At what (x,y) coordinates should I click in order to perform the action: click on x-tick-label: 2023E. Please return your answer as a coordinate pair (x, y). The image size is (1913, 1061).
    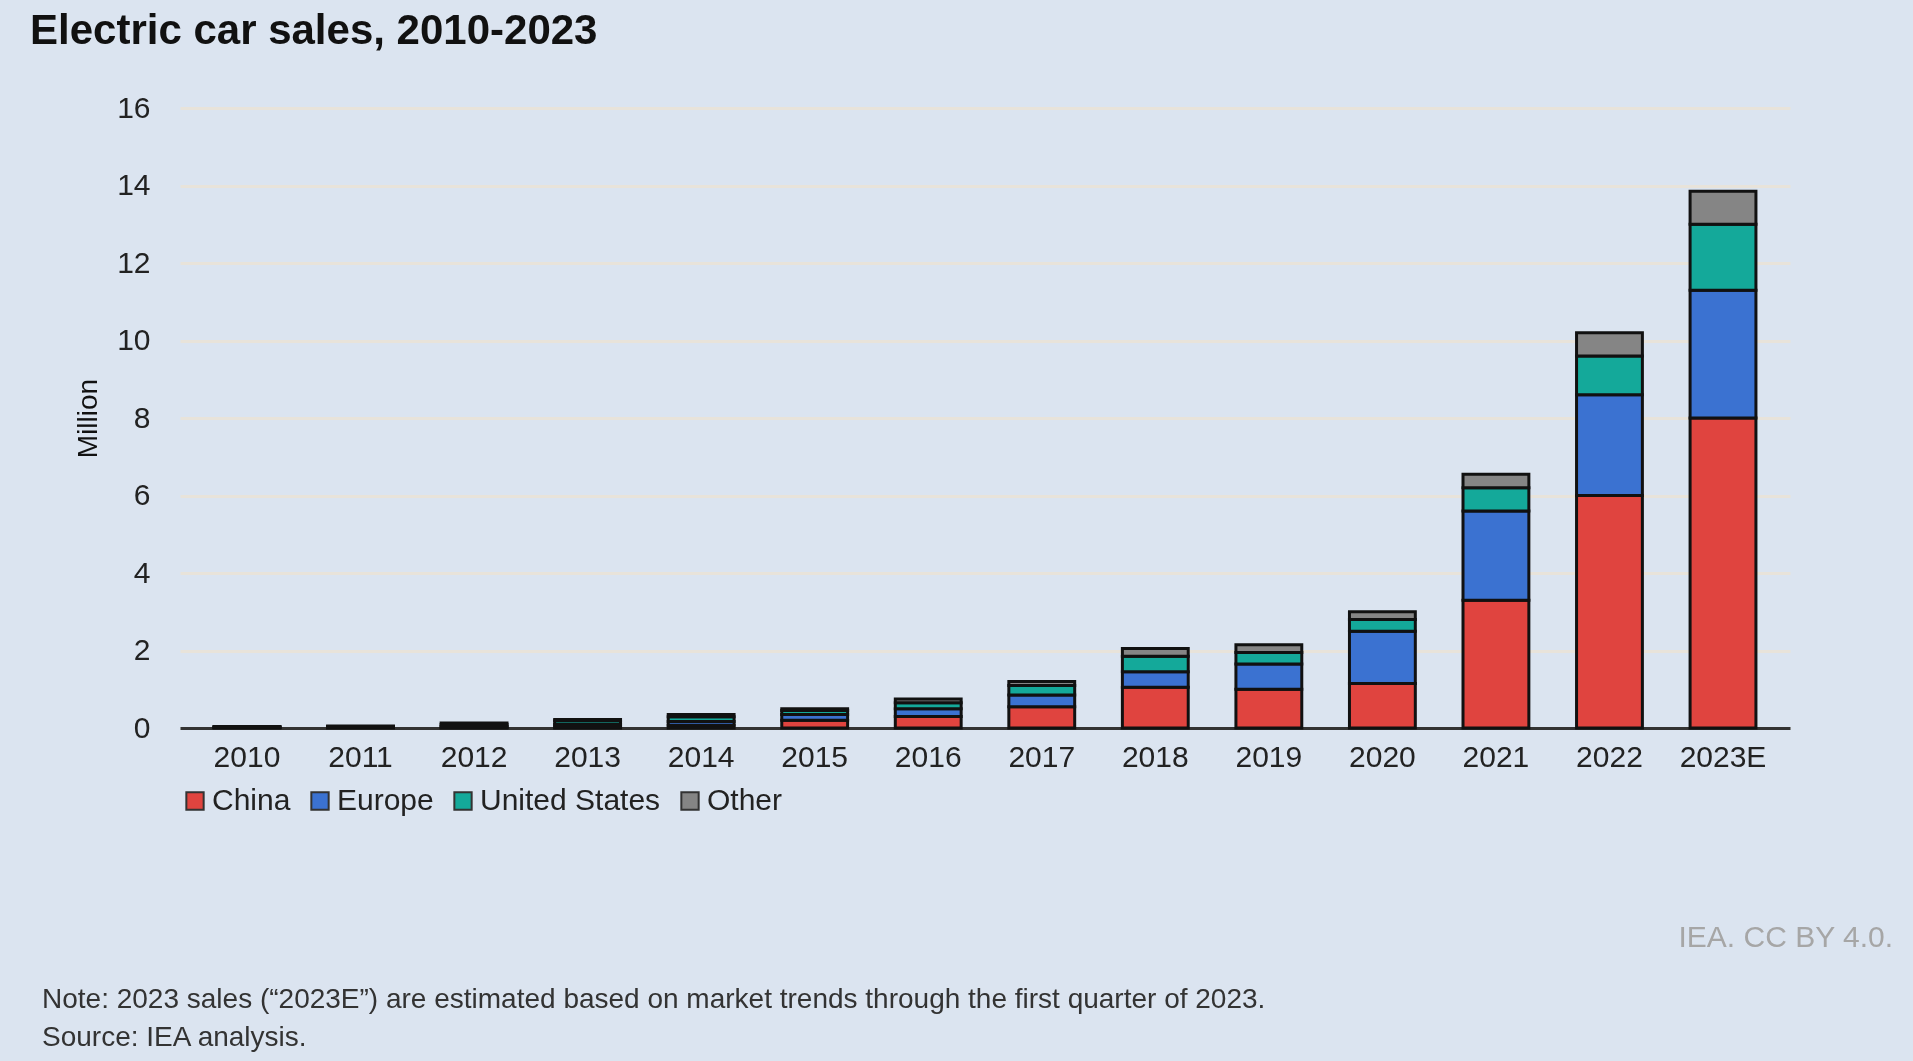
    Looking at the image, I should click on (1723, 756).